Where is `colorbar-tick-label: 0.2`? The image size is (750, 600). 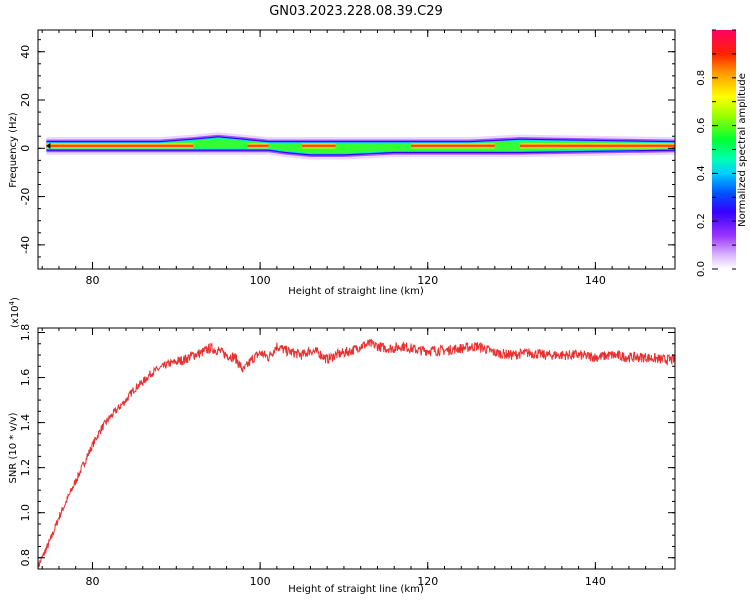 colorbar-tick-label: 0.2 is located at coordinates (701, 221).